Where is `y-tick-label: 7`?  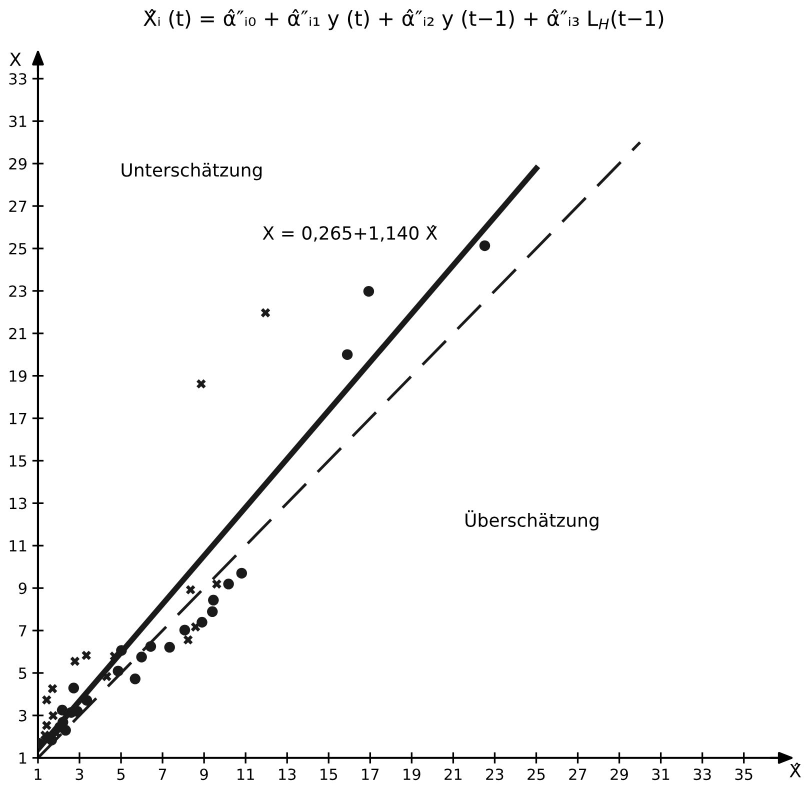 y-tick-label: 7 is located at coordinates (22, 630).